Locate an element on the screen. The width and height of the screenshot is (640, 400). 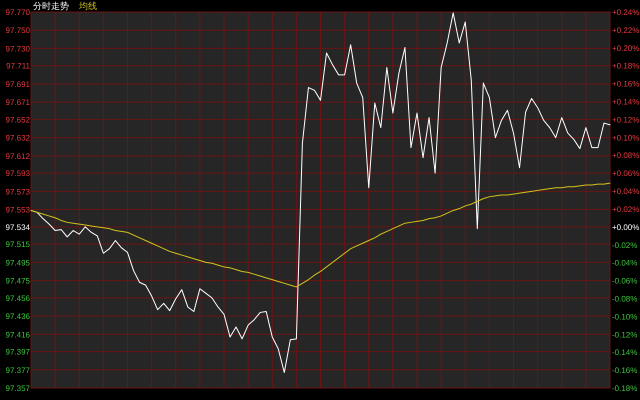
text: 分时走势 is located at coordinates (51, 6).